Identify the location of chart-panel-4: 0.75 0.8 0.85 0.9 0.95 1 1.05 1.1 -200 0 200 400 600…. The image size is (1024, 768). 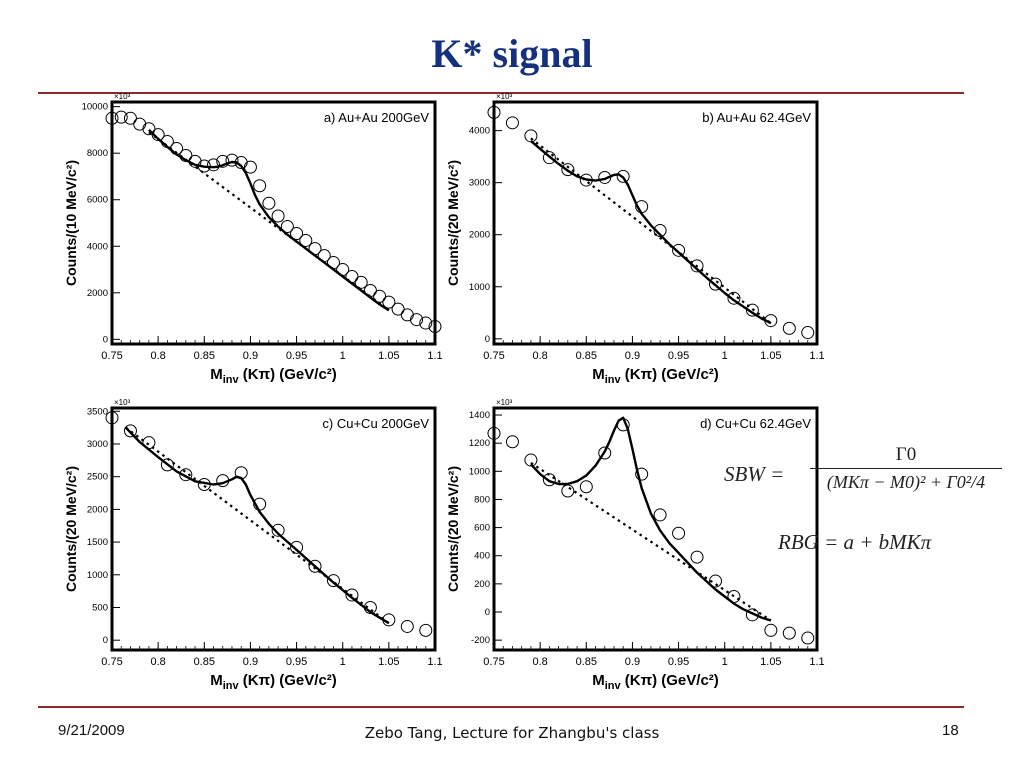
(635, 545).